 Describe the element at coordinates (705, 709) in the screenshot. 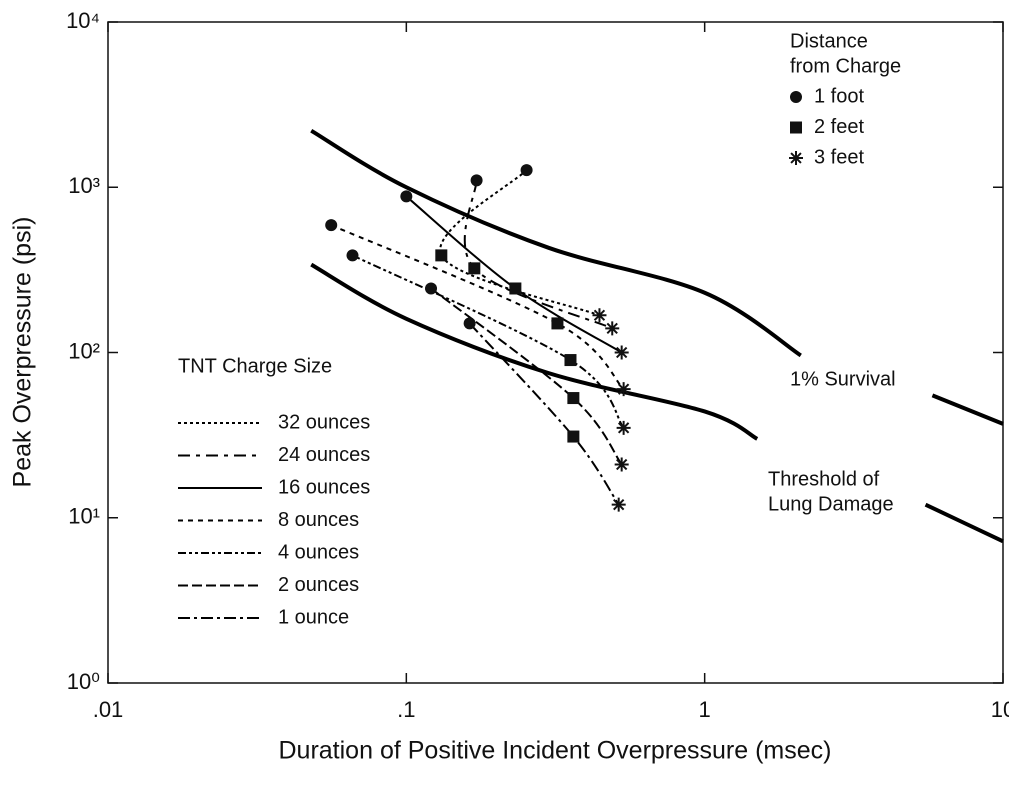

I see `x-tick-label: 1` at that location.